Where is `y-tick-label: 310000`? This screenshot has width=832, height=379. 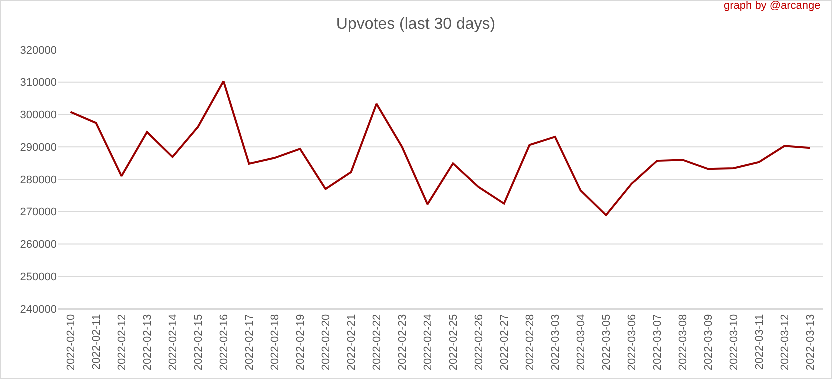
y-tick-label: 310000 is located at coordinates (38, 83).